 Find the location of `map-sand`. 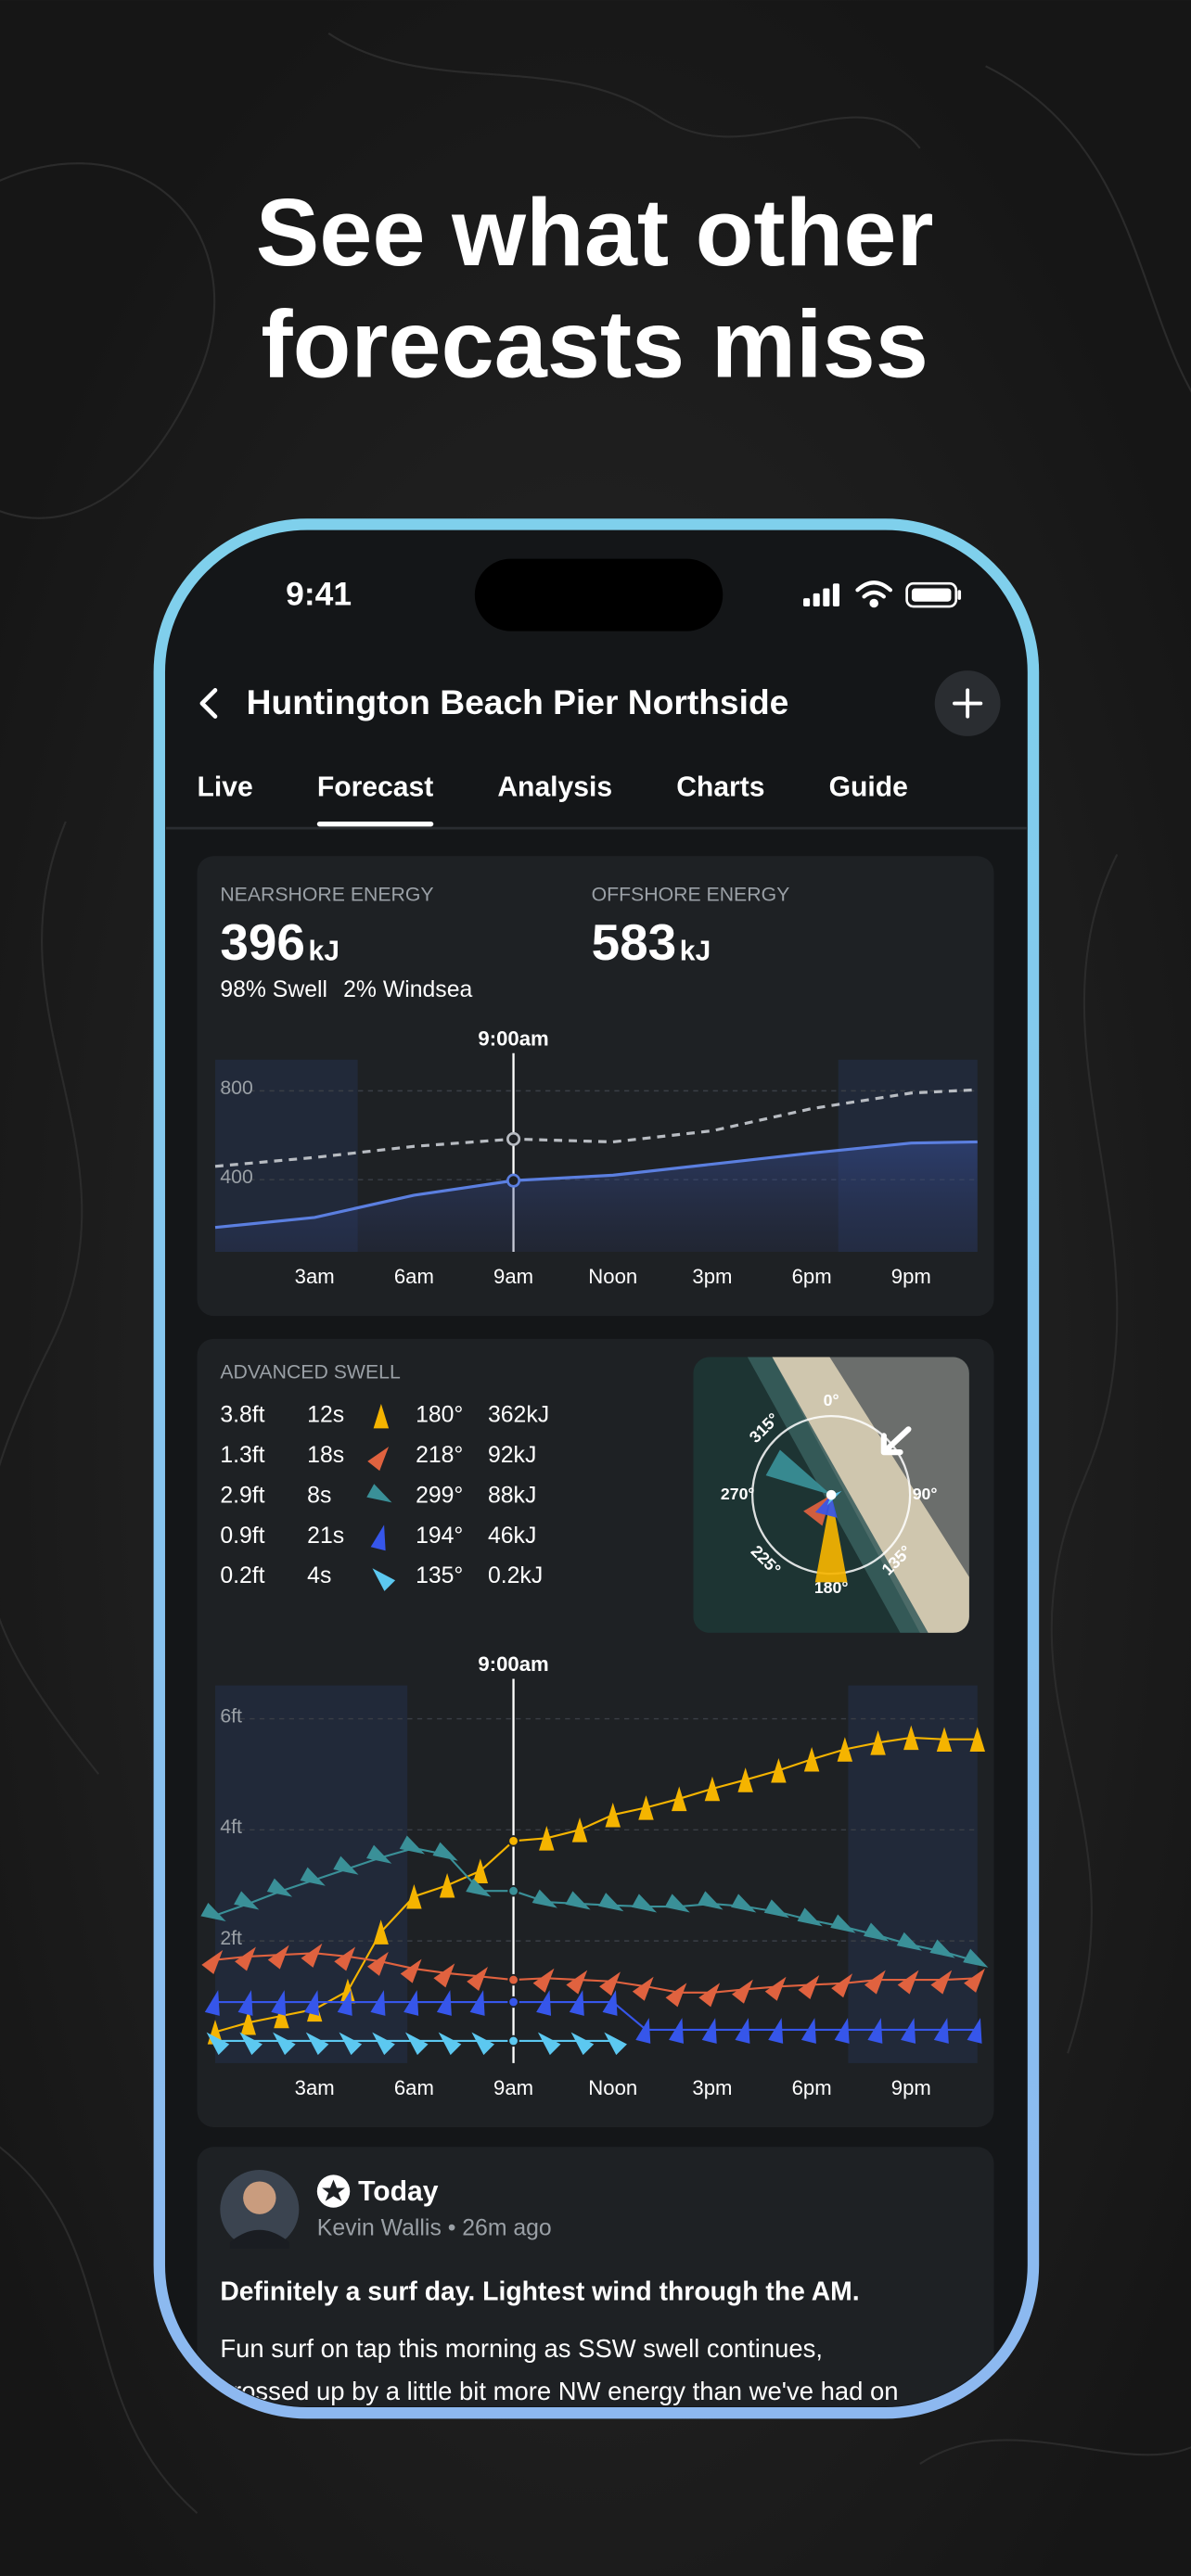

map-sand is located at coordinates (870, 1495).